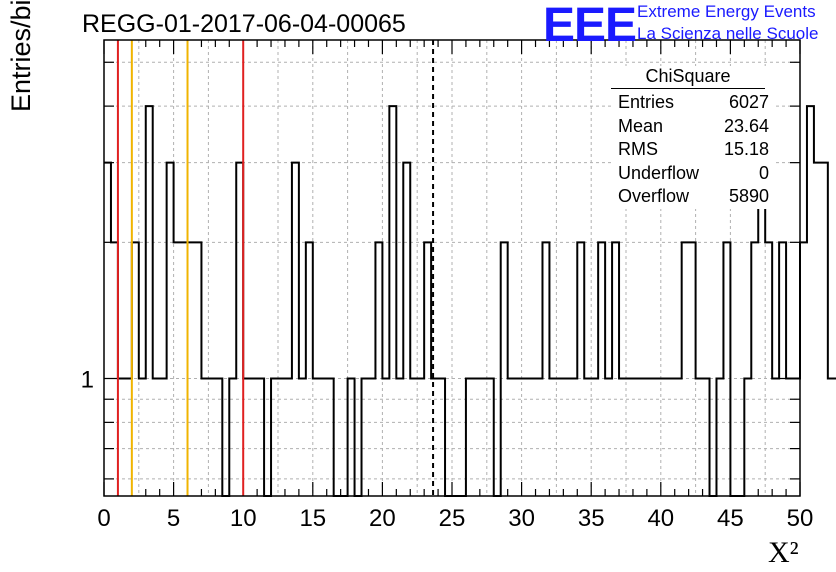  Describe the element at coordinates (591, 518) in the screenshot. I see `x-tick-label: 35` at that location.